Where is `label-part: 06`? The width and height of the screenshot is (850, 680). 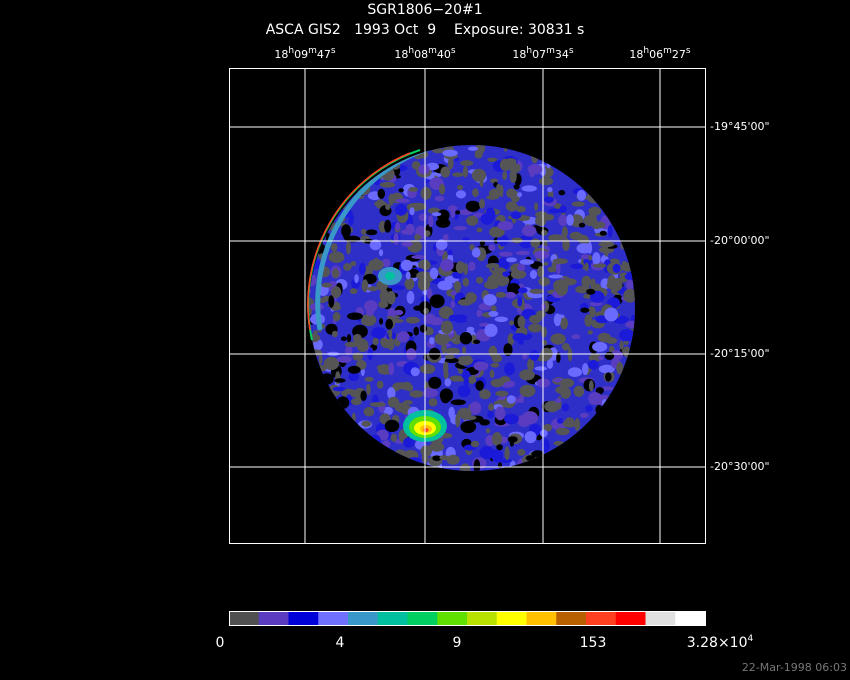 label-part: 06 is located at coordinates (656, 54).